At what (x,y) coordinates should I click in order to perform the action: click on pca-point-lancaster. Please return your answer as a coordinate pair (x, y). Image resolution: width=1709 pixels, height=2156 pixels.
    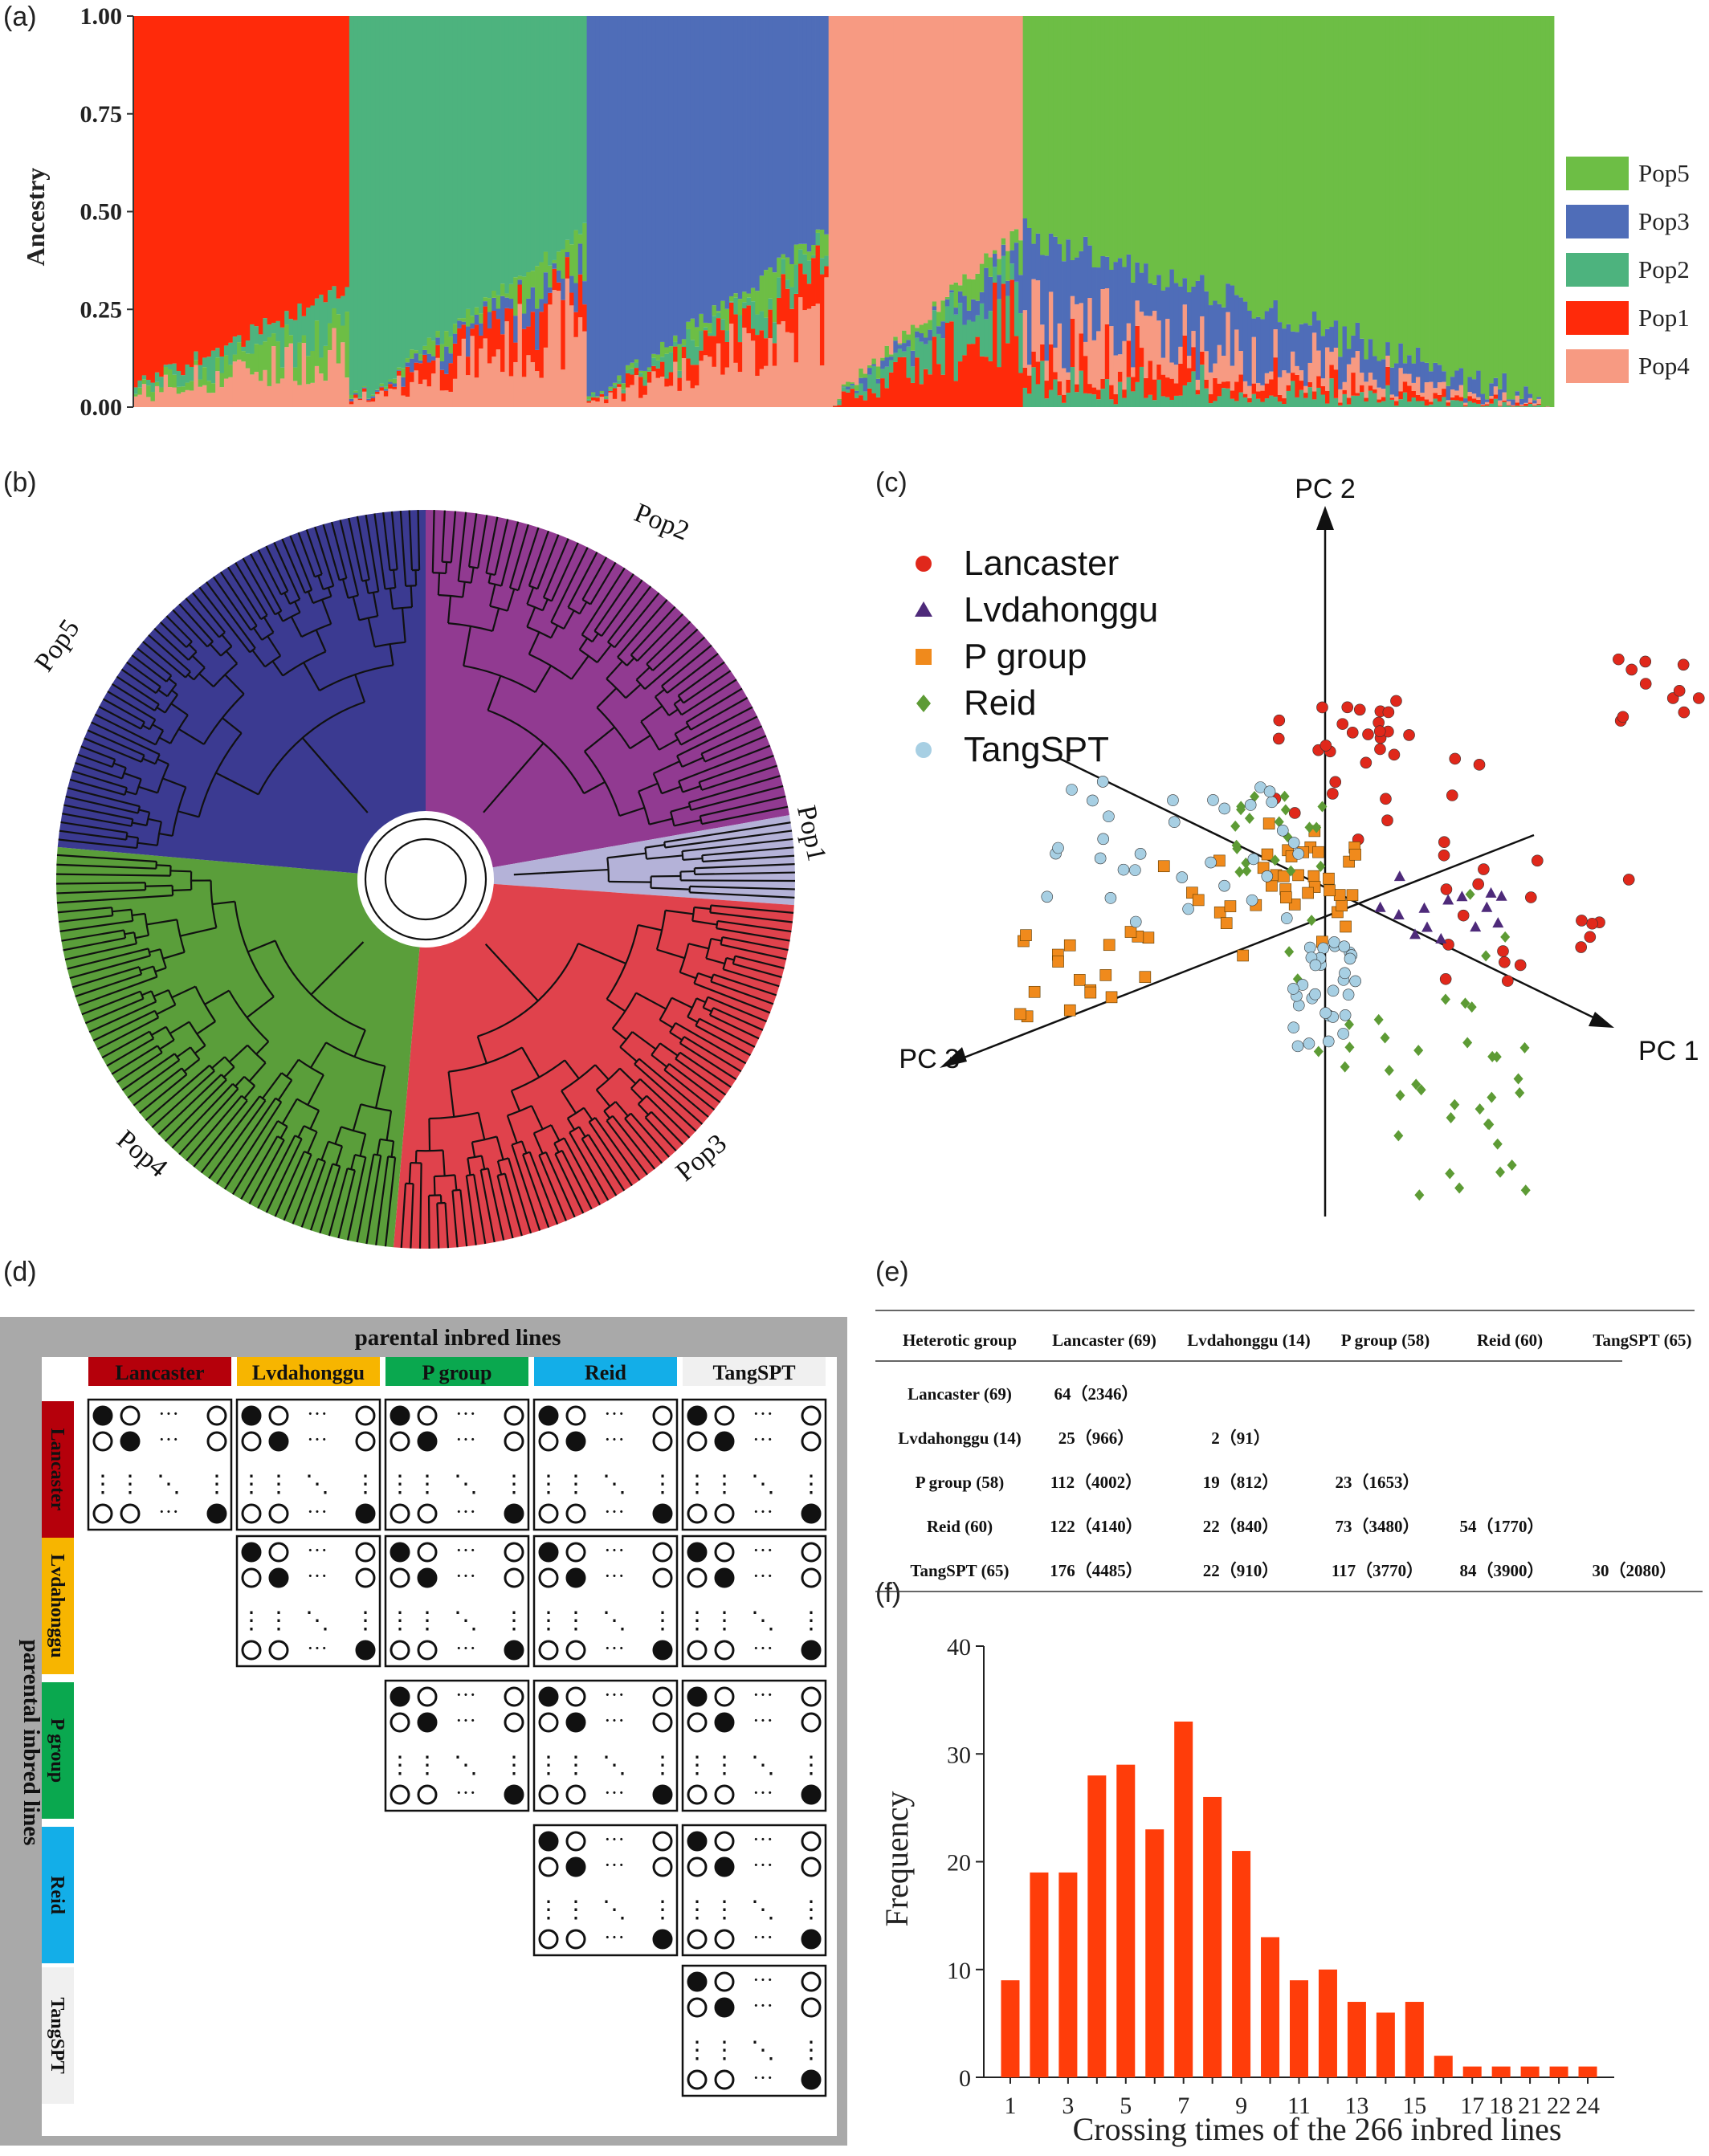
    Looking at the image, I should click on (1530, 897).